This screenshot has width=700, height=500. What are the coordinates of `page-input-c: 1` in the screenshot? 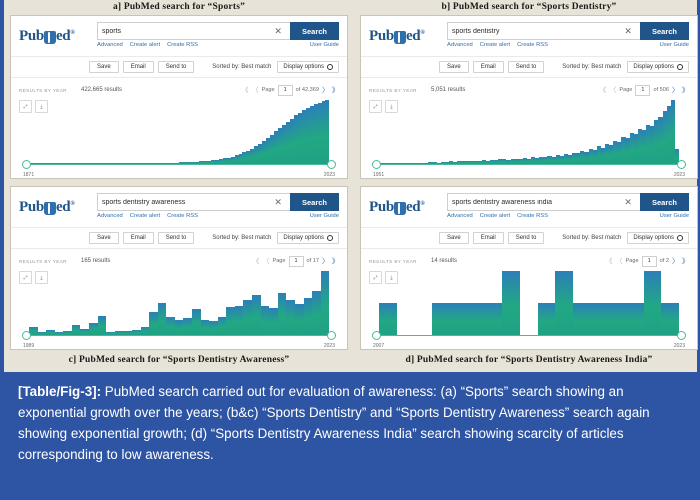 It's located at (296, 261).